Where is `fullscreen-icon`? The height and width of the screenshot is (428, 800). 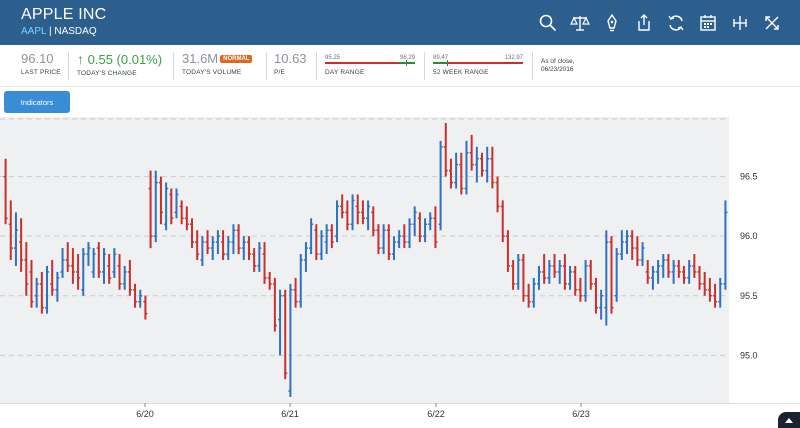 fullscreen-icon is located at coordinates (772, 23).